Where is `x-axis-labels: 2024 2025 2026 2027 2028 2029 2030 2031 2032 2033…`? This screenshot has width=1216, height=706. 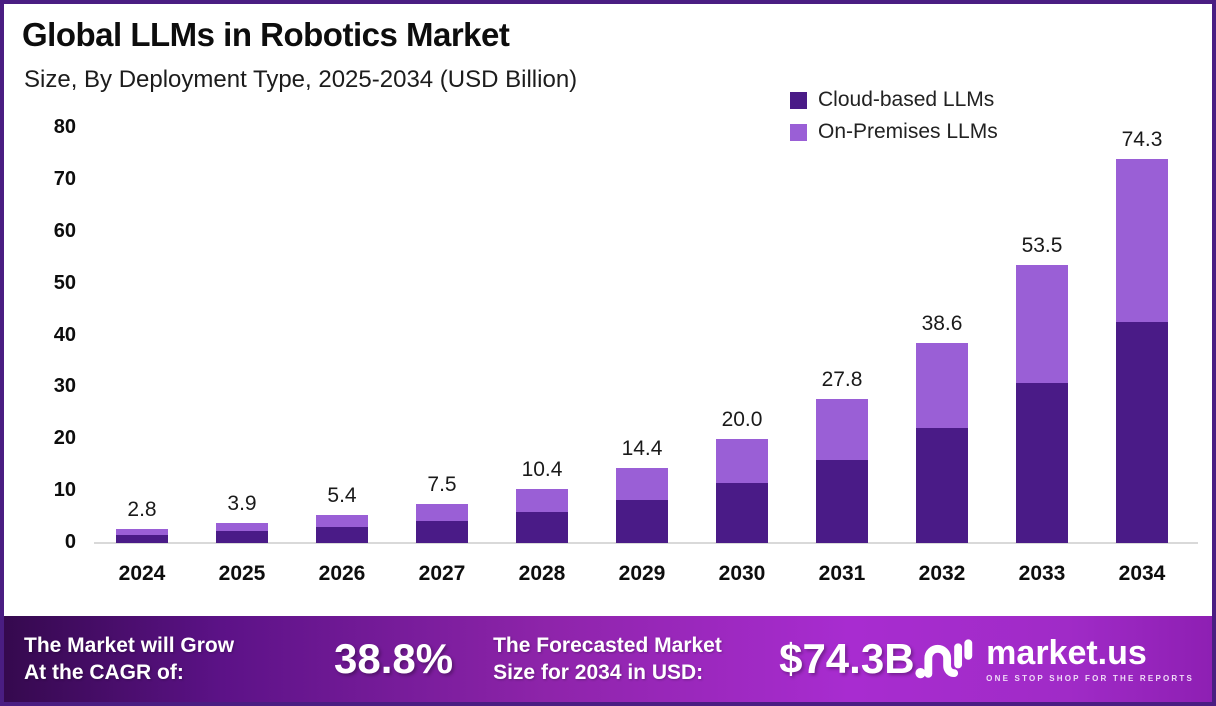
x-axis-labels: 2024 2025 2026 2027 2028 2029 2030 2031 2032 2033… is located at coordinates (642, 574).